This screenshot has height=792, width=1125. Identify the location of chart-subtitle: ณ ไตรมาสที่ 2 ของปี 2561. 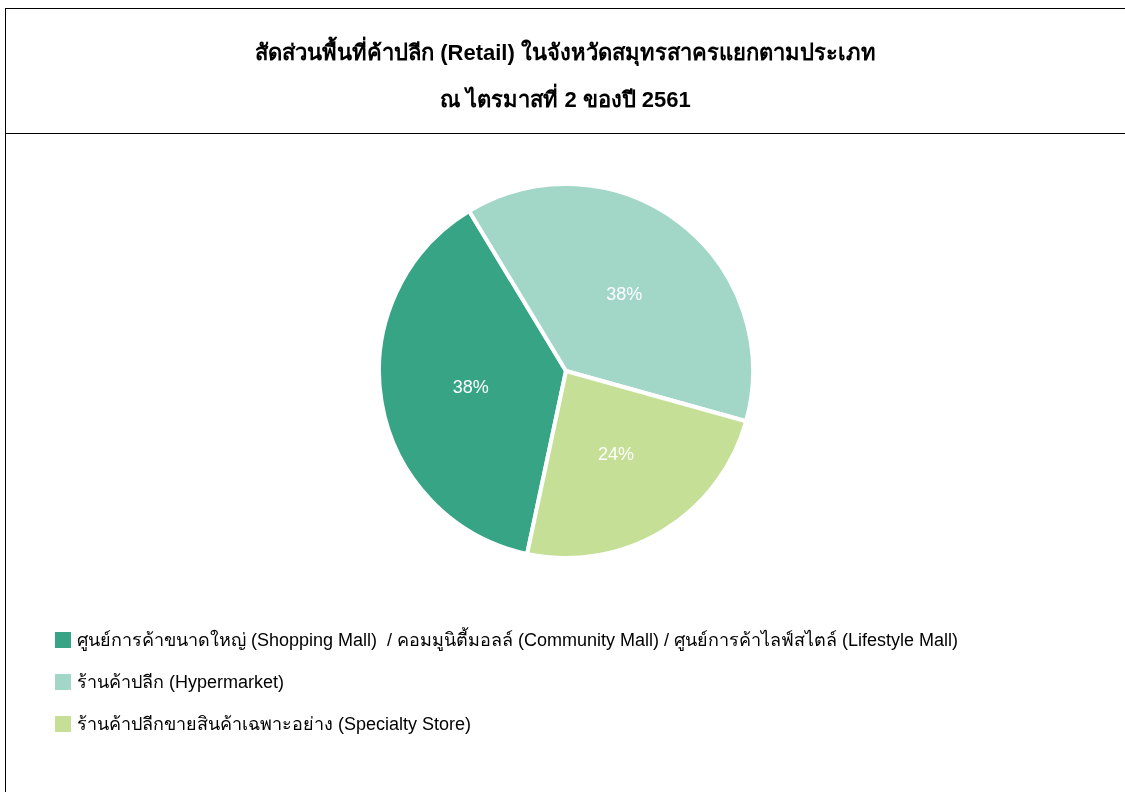
(565, 98).